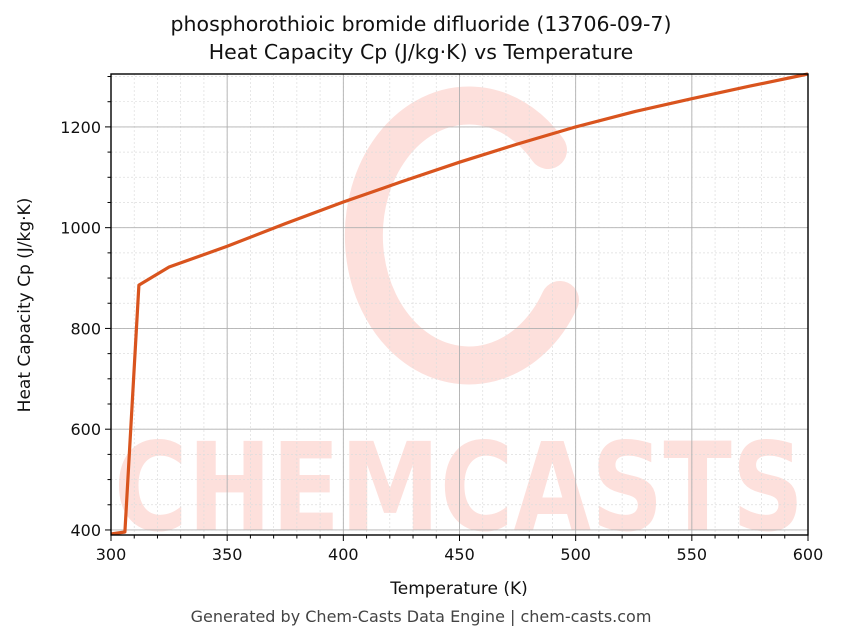 The width and height of the screenshot is (843, 644). I want to click on chart-title-line2: Heat Capacity Cp (J/kg·K) vs Temperature, so click(421, 52).